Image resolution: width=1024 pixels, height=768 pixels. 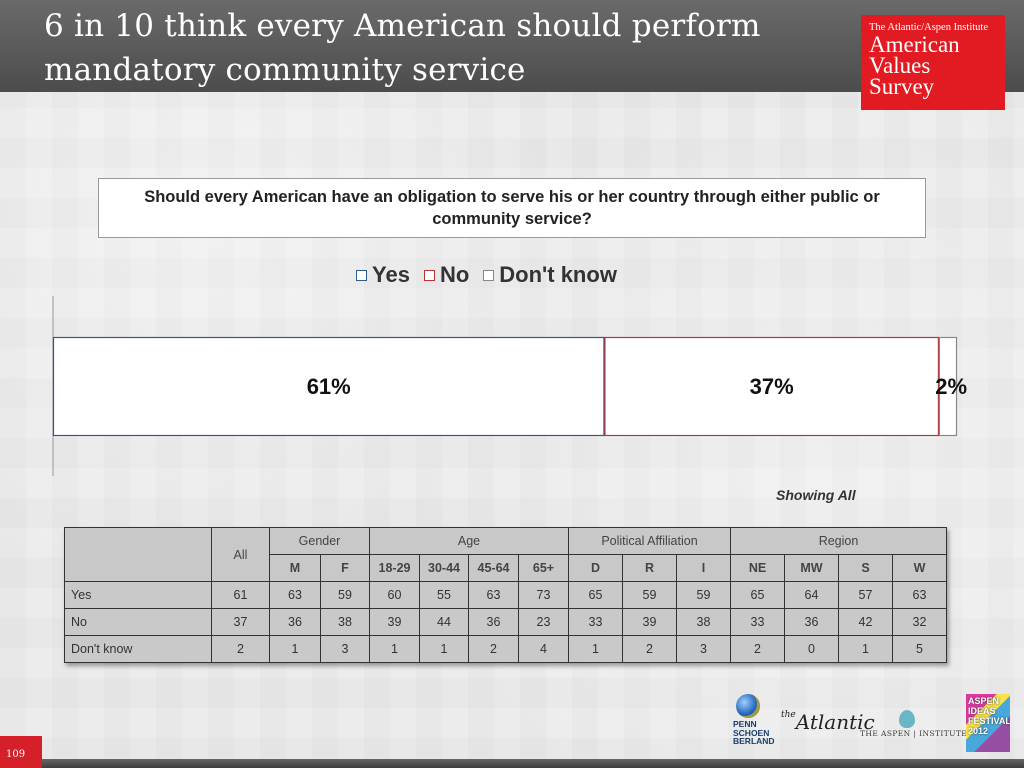 I want to click on logo-line-2: Values, so click(x=900, y=65).